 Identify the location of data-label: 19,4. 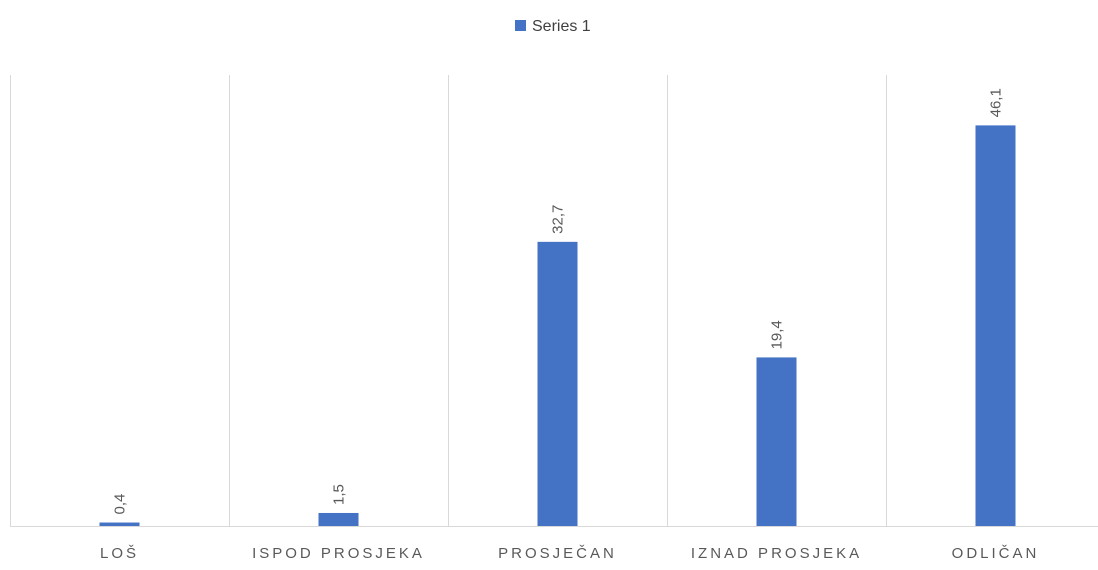
(777, 334).